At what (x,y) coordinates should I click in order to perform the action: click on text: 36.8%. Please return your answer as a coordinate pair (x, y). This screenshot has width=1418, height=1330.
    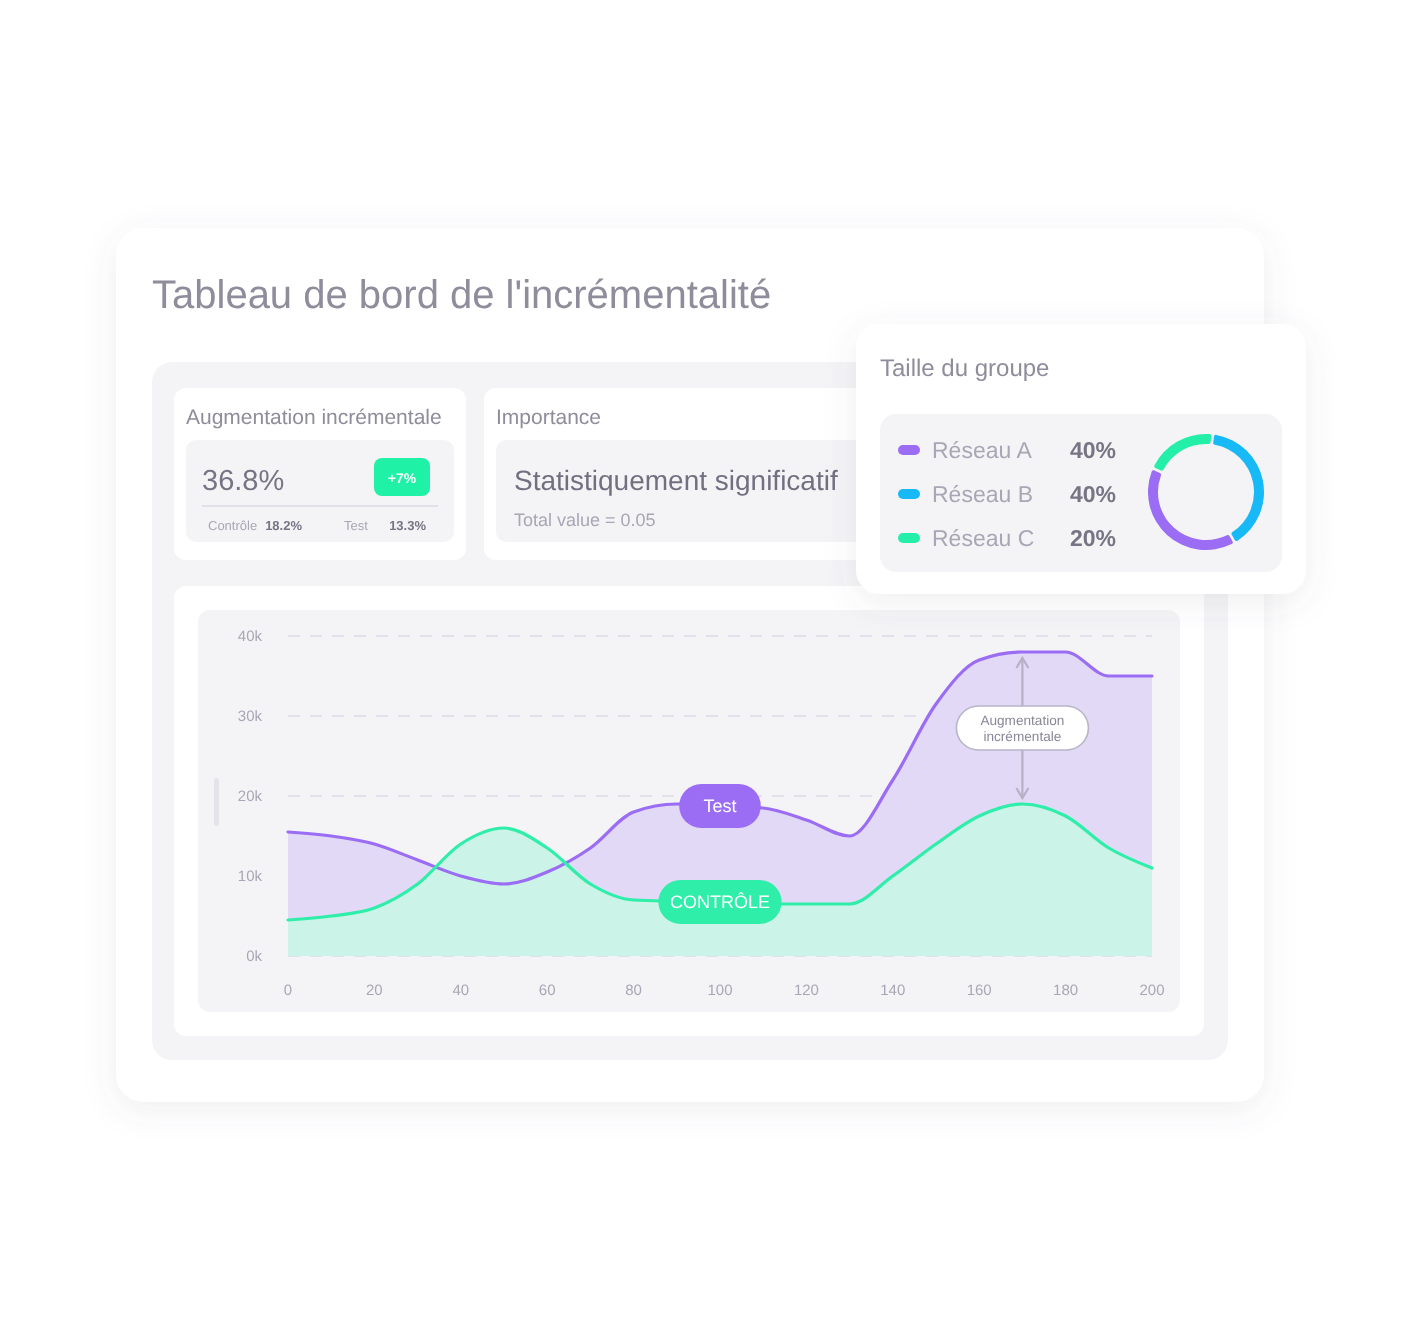
    Looking at the image, I should click on (243, 482).